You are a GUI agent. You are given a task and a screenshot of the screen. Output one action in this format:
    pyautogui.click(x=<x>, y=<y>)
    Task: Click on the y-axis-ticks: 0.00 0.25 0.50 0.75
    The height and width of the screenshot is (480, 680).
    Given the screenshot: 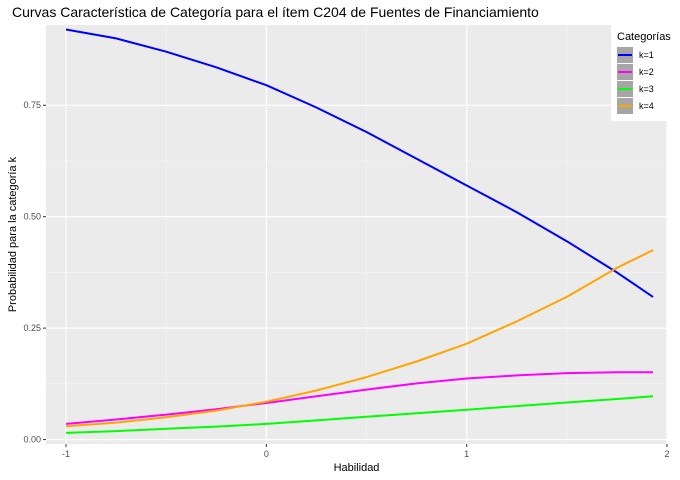 What is the action you would take?
    pyautogui.click(x=34, y=272)
    